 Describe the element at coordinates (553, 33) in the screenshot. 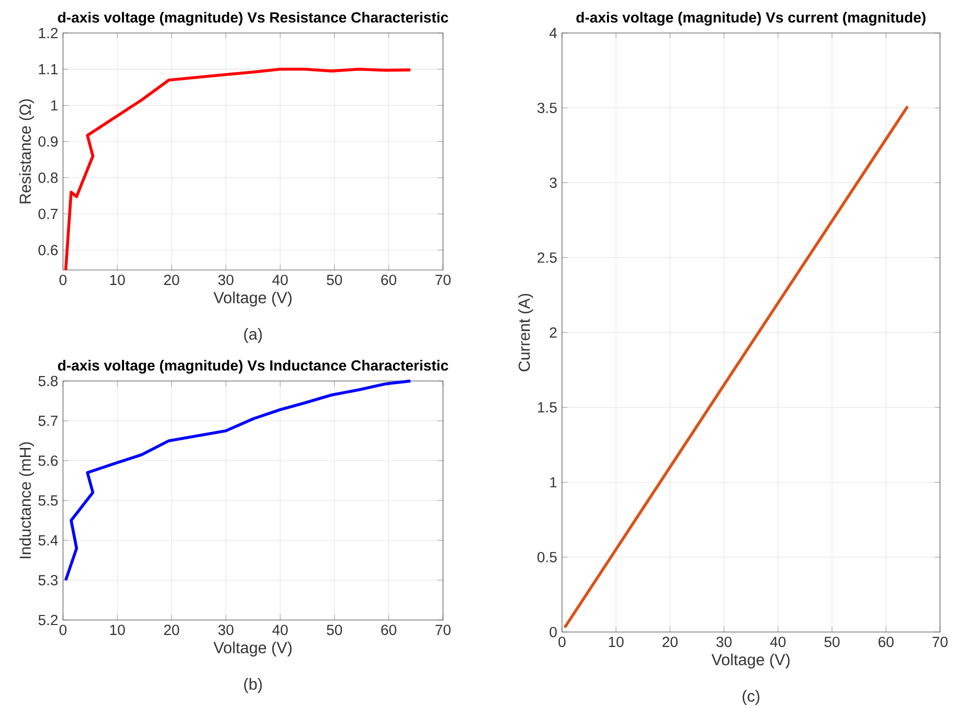

I see `y-tick-label: 4` at that location.